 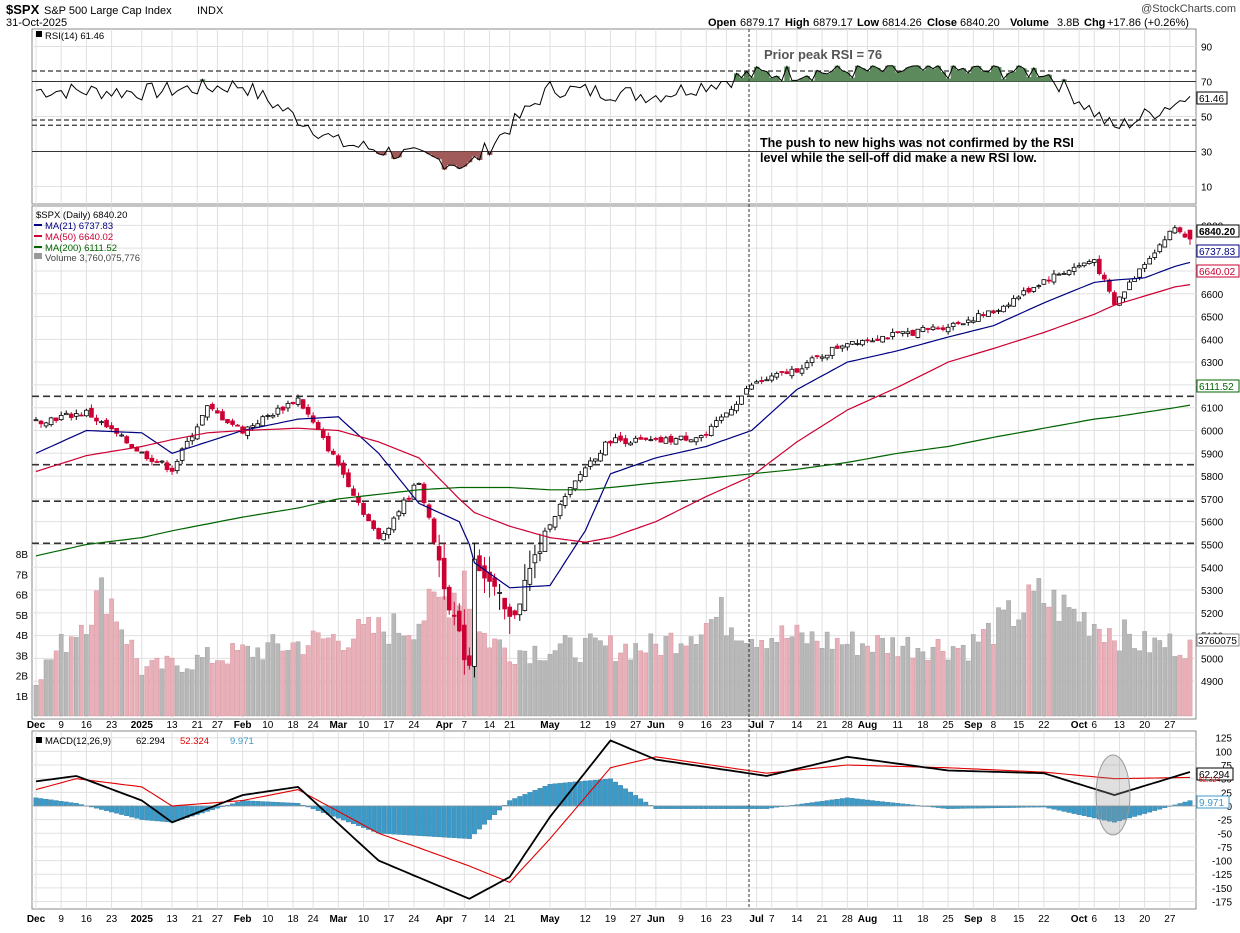 I want to click on x-axis-label: 21, so click(x=823, y=919).